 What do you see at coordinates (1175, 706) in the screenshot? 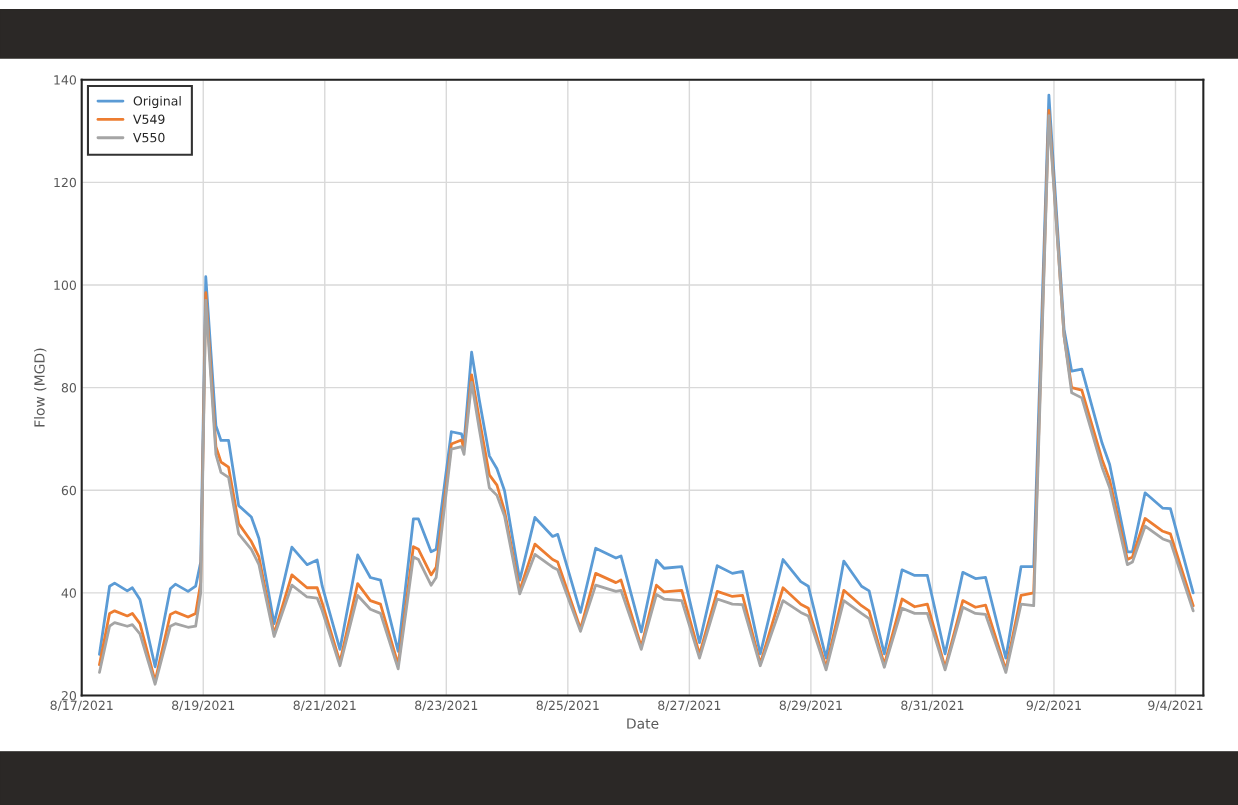
I see `x-tick-label: 9/4/2021` at bounding box center [1175, 706].